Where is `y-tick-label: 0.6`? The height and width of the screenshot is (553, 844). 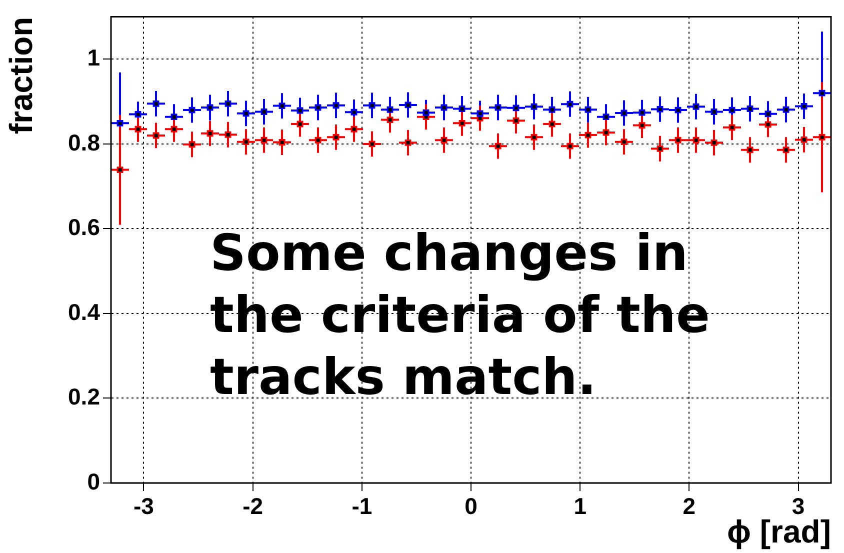 y-tick-label: 0.6 is located at coordinates (84, 227).